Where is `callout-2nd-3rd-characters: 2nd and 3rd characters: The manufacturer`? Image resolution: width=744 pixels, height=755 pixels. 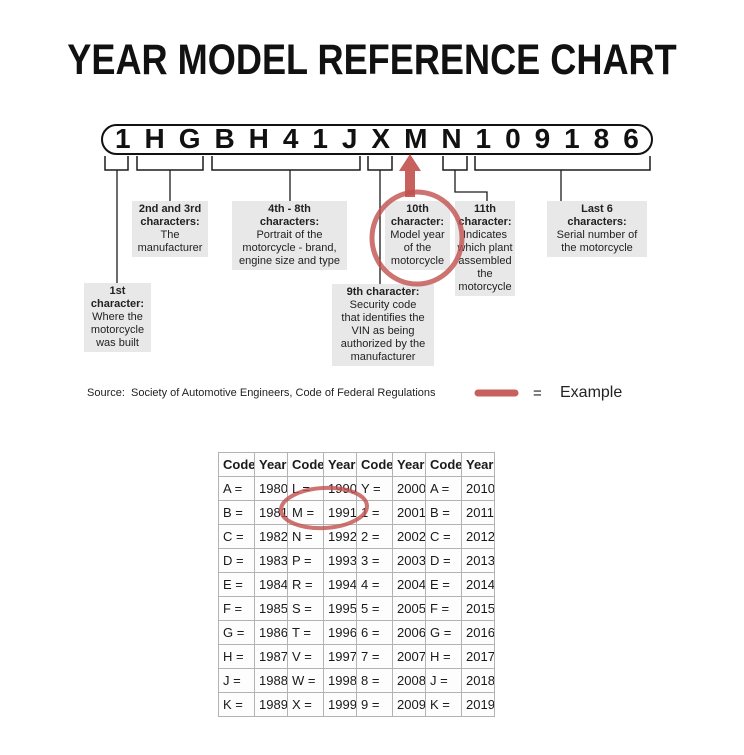 callout-2nd-3rd-characters: 2nd and 3rd characters: The manufacturer is located at coordinates (170, 229).